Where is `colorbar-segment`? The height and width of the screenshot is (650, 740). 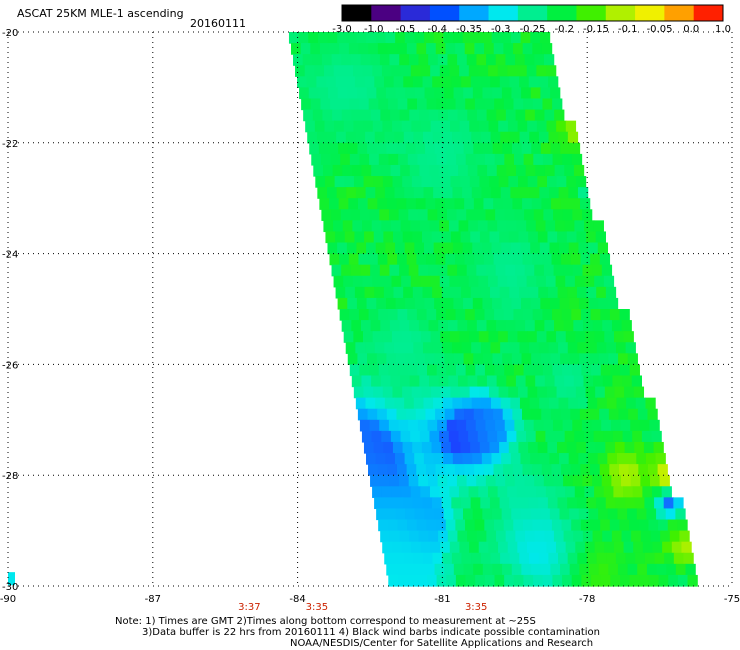 colorbar-segment is located at coordinates (562, 13).